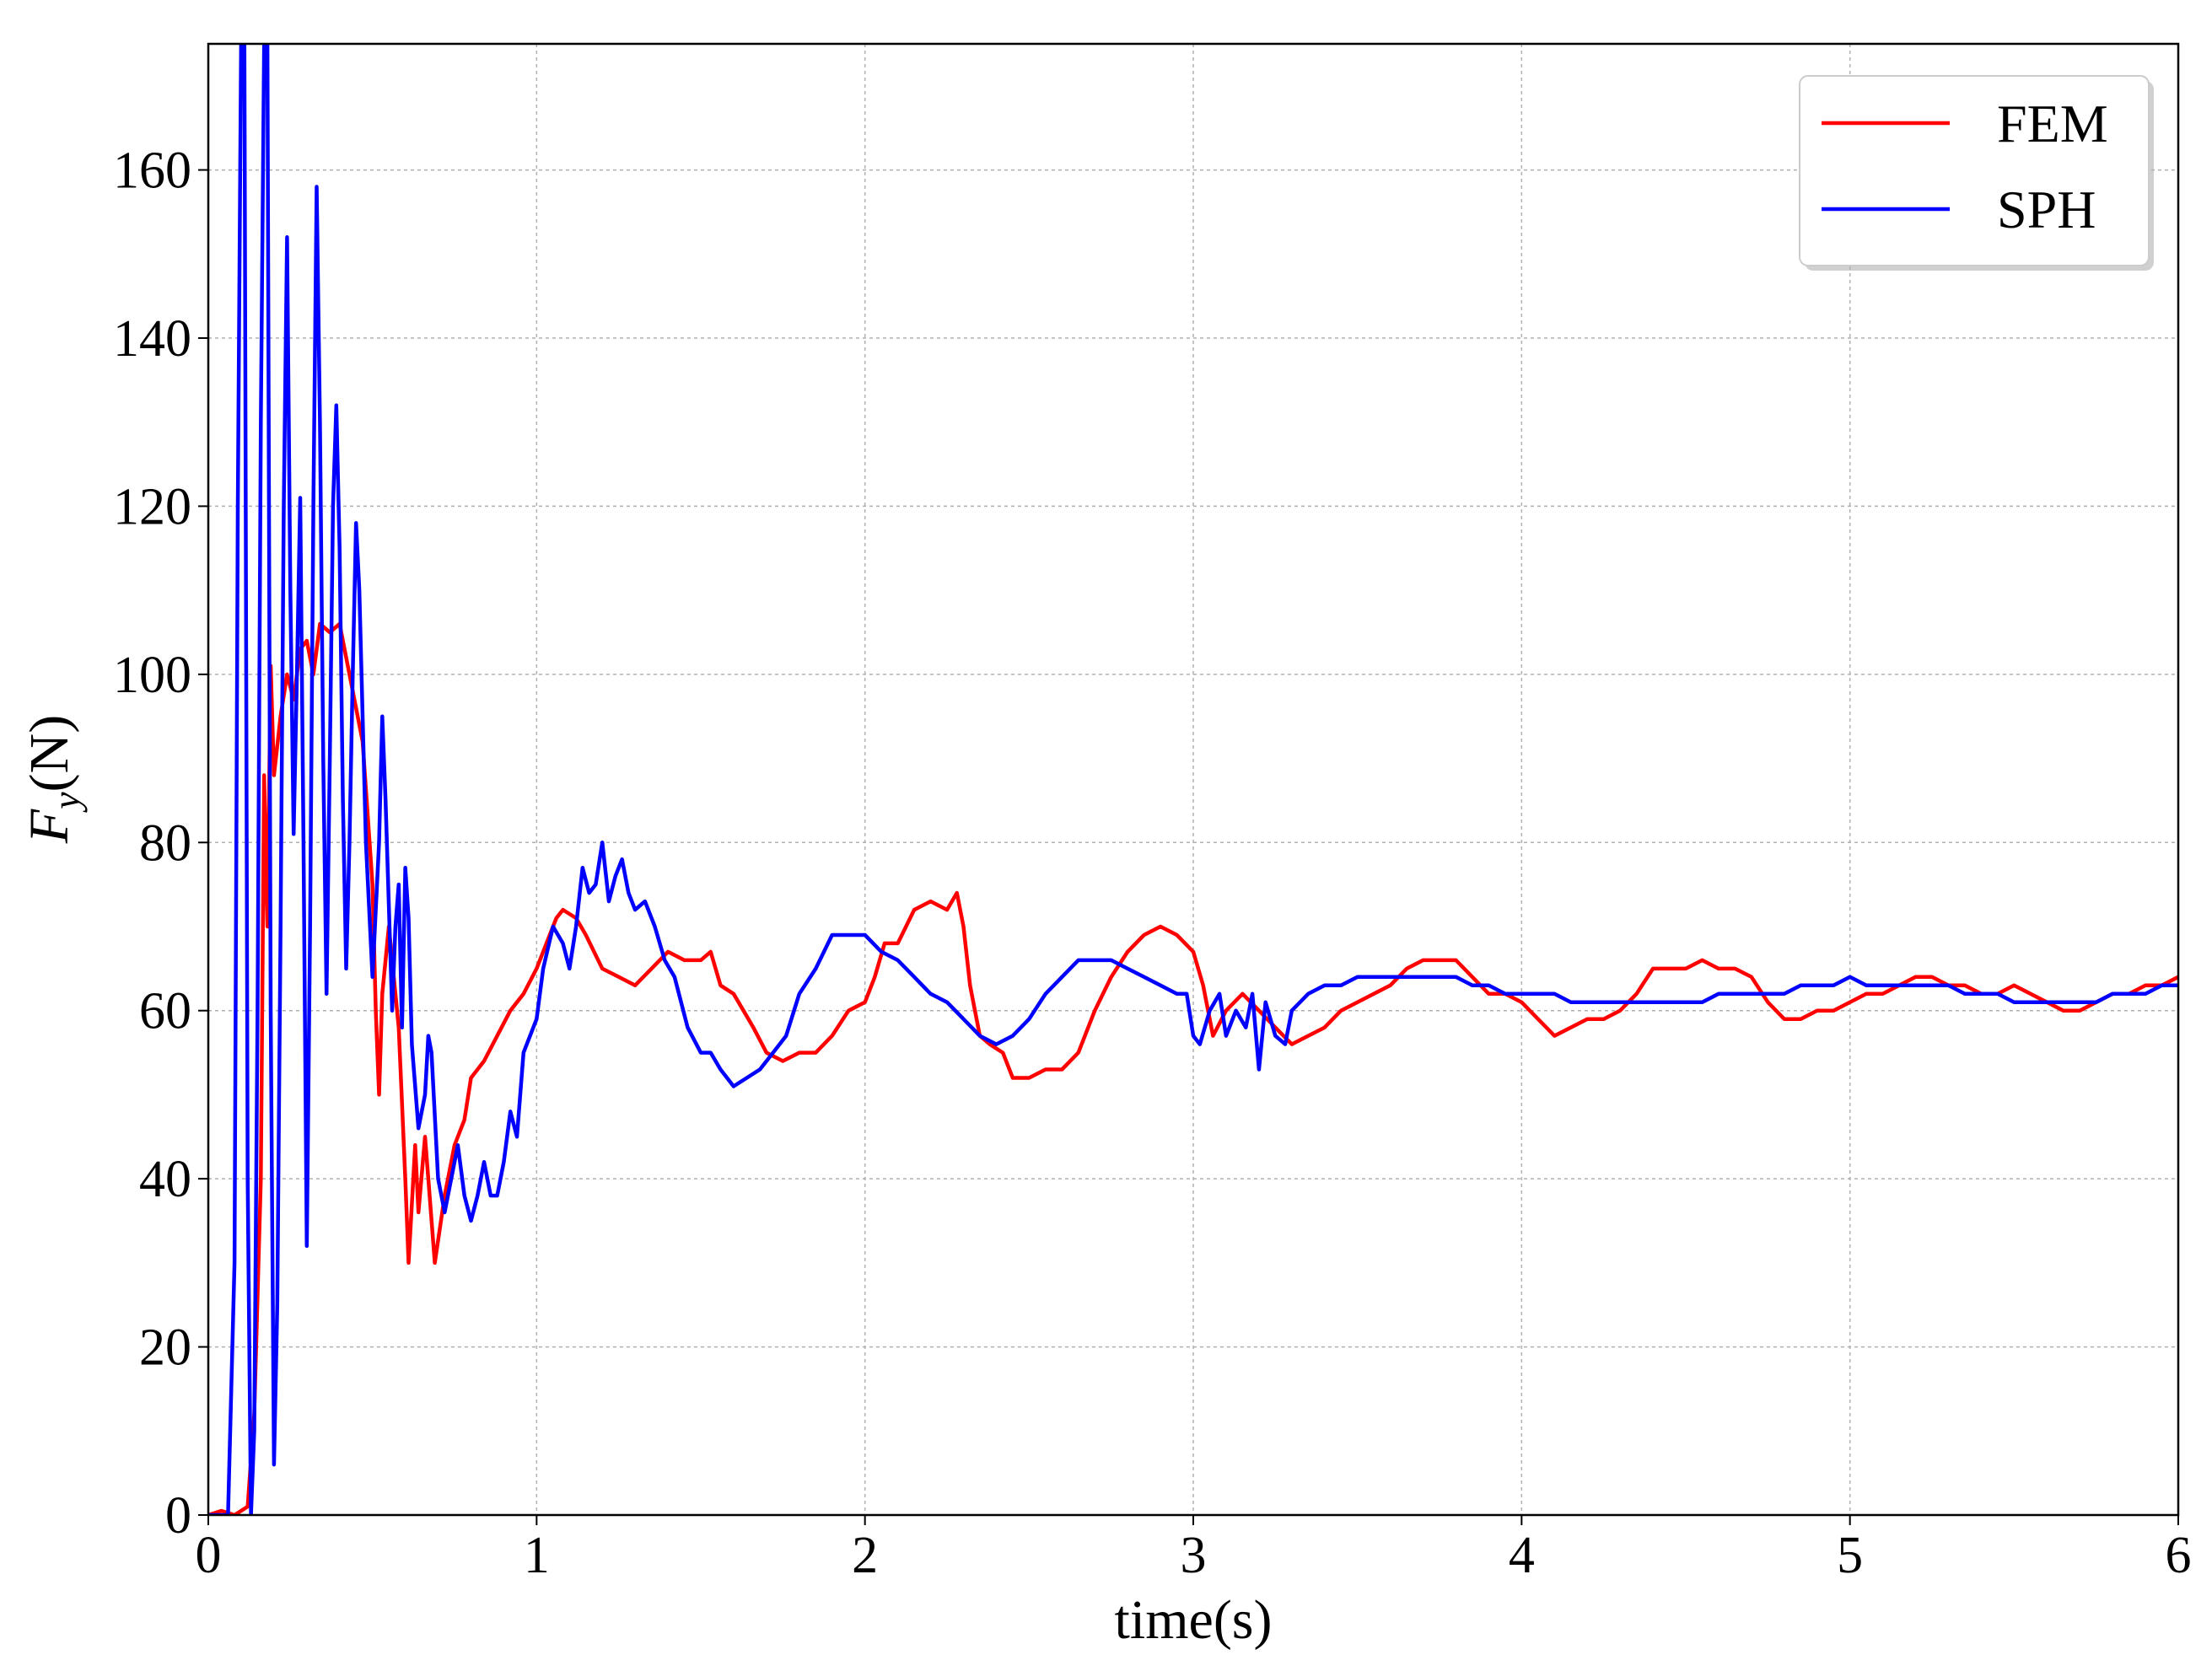 This screenshot has height=1671, width=2212. What do you see at coordinates (2046, 209) in the screenshot?
I see `legend-label-sph: SPH` at bounding box center [2046, 209].